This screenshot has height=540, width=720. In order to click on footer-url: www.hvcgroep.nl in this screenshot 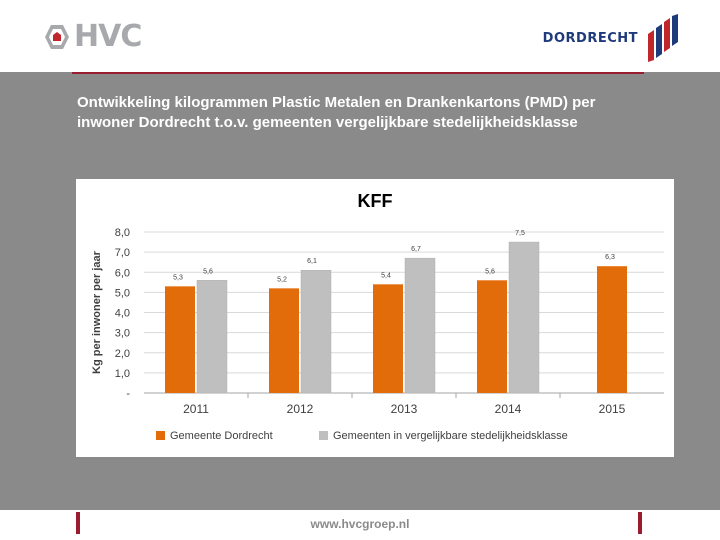, I will do `click(360, 524)`.